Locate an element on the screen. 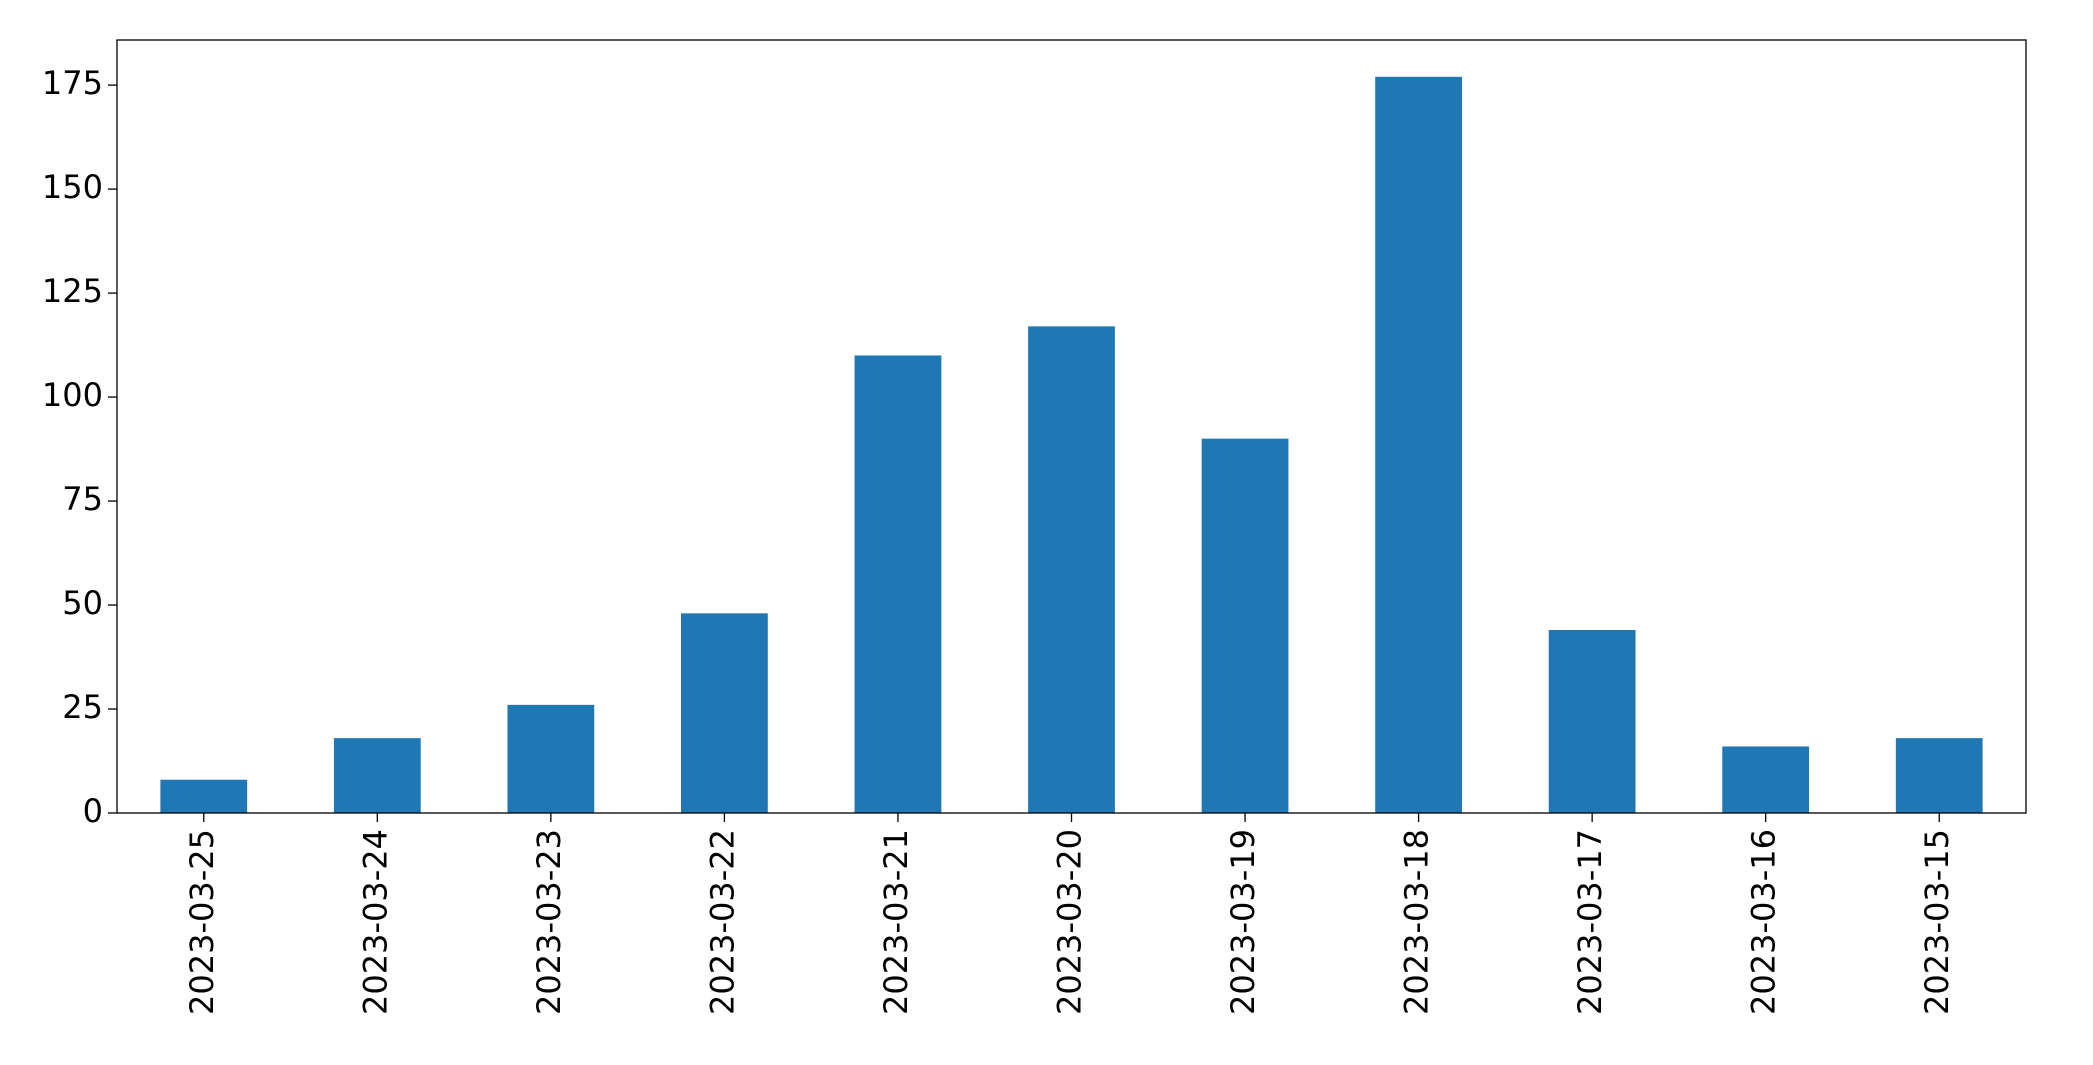 Image resolution: width=2093 pixels, height=1065 pixels. y-tick-label: 125 is located at coordinates (72, 291).